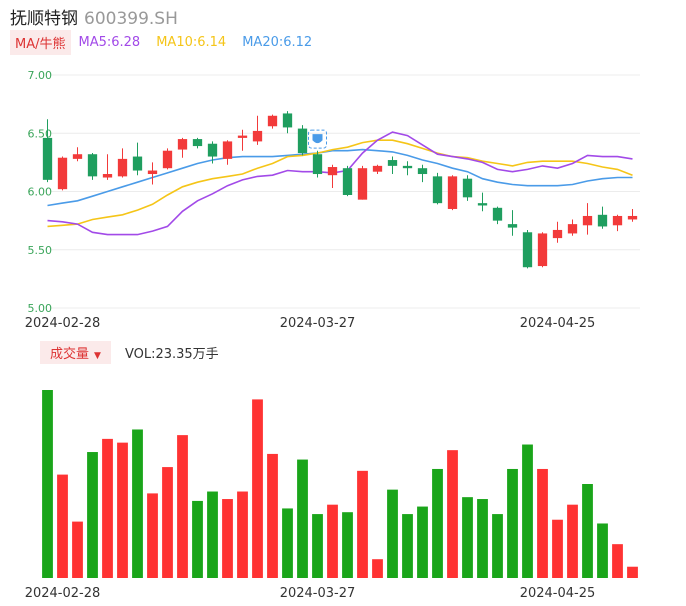 The image size is (686, 606). What do you see at coordinates (40, 75) in the screenshot?
I see `y-tick-label: 7.00` at bounding box center [40, 75].